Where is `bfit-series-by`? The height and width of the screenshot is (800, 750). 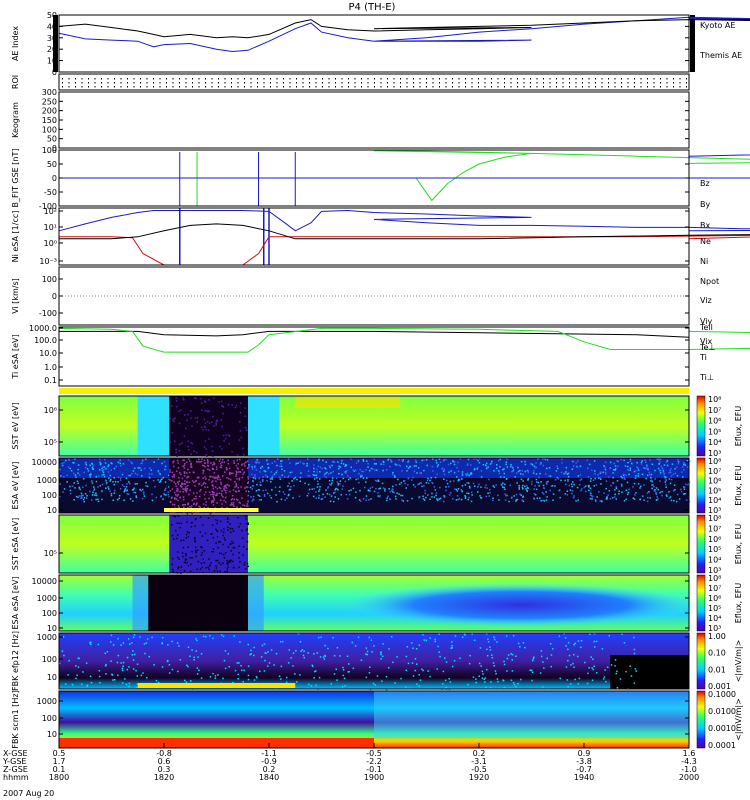
bfit-series-by is located at coordinates (404, 176).